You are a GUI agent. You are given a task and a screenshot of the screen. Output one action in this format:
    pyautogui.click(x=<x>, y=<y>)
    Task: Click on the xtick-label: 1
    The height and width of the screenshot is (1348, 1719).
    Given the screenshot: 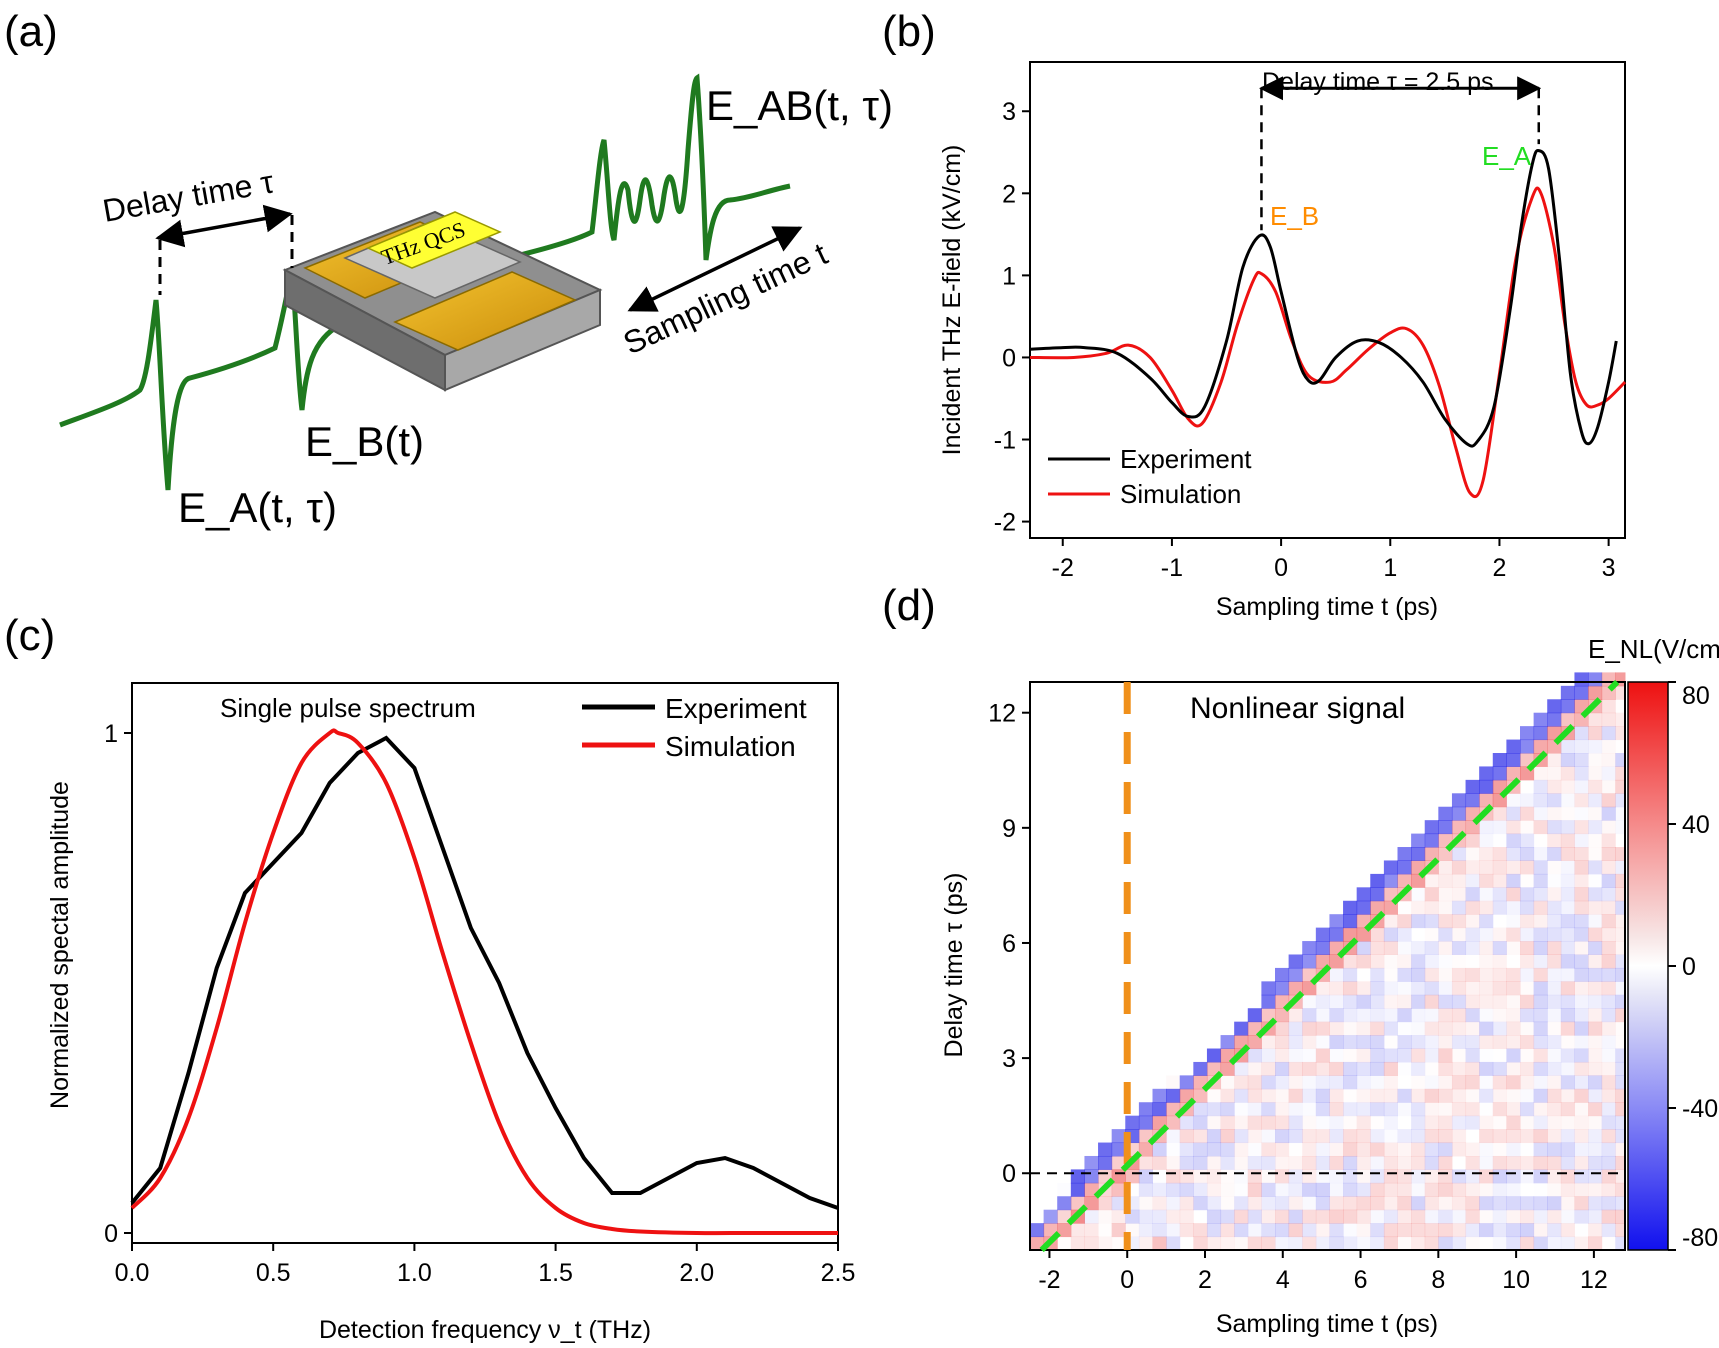 What is the action you would take?
    pyautogui.click(x=1390, y=568)
    